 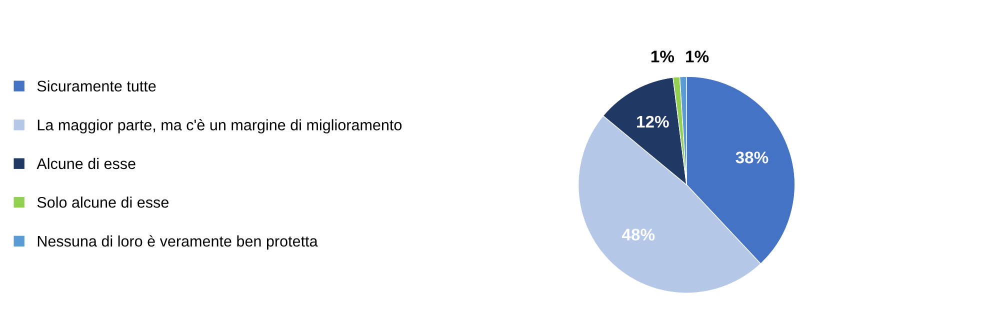 What do you see at coordinates (220, 126) in the screenshot?
I see `legend-label: La maggior parte, ma c'è un margine di miglioramento` at bounding box center [220, 126].